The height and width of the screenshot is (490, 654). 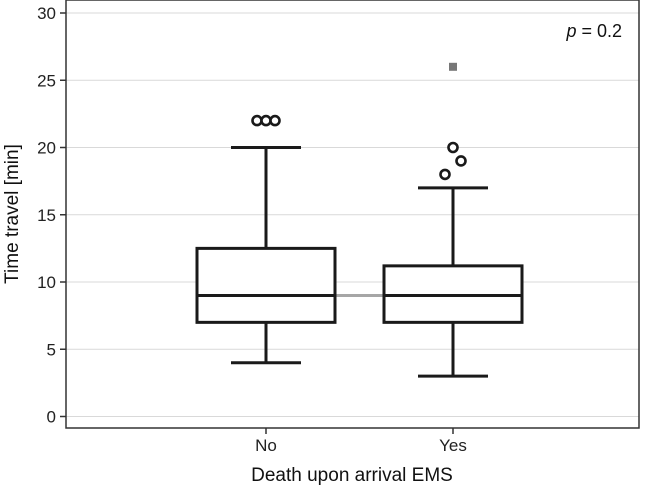 I want to click on x-tick-label-no: No, so click(x=266, y=445).